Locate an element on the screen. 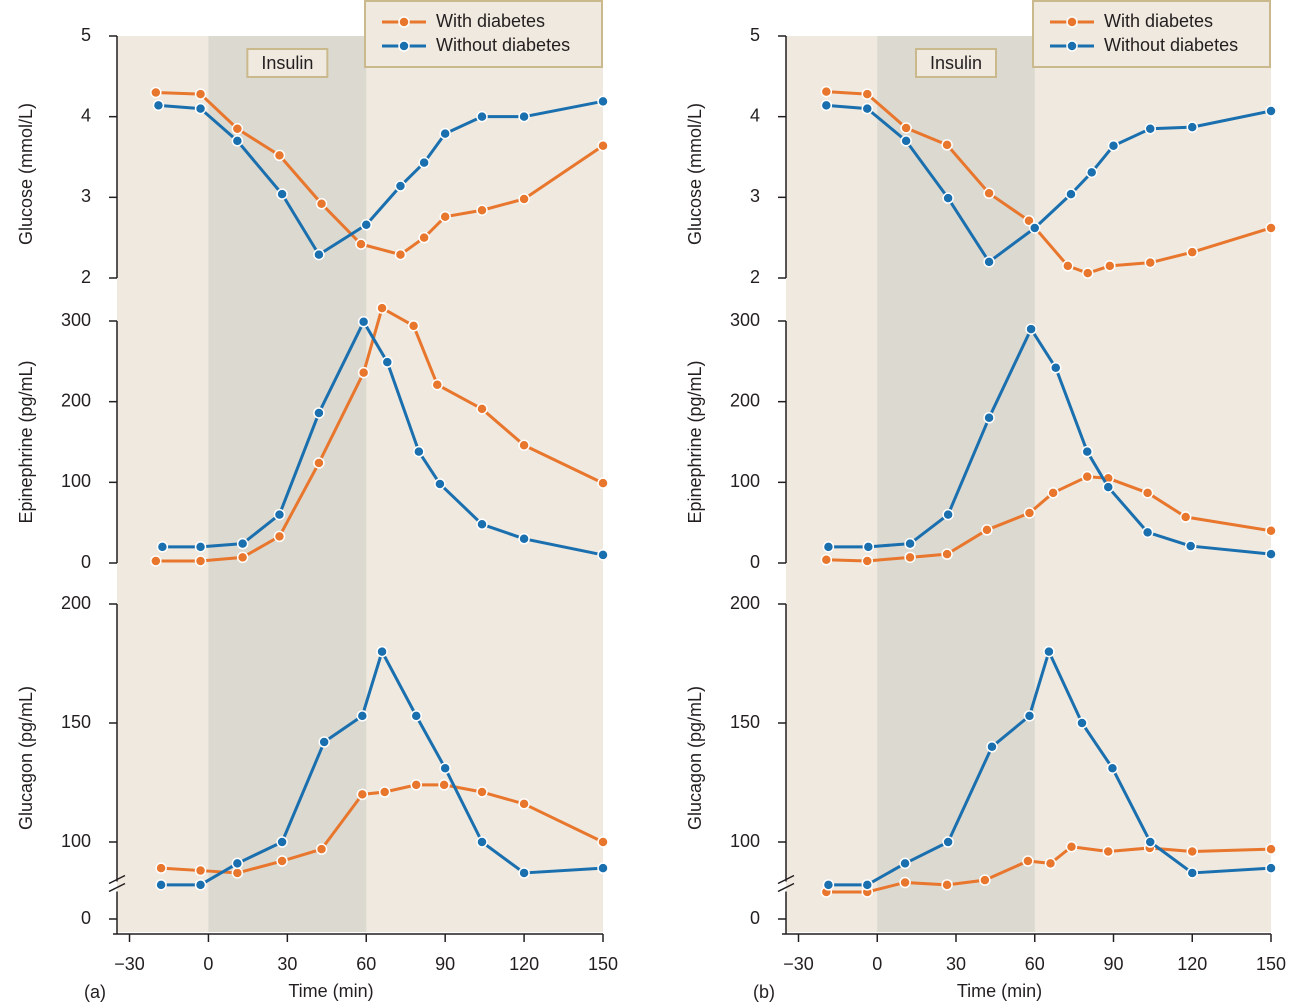  legend-label: Without diabetes is located at coordinates (1171, 45).